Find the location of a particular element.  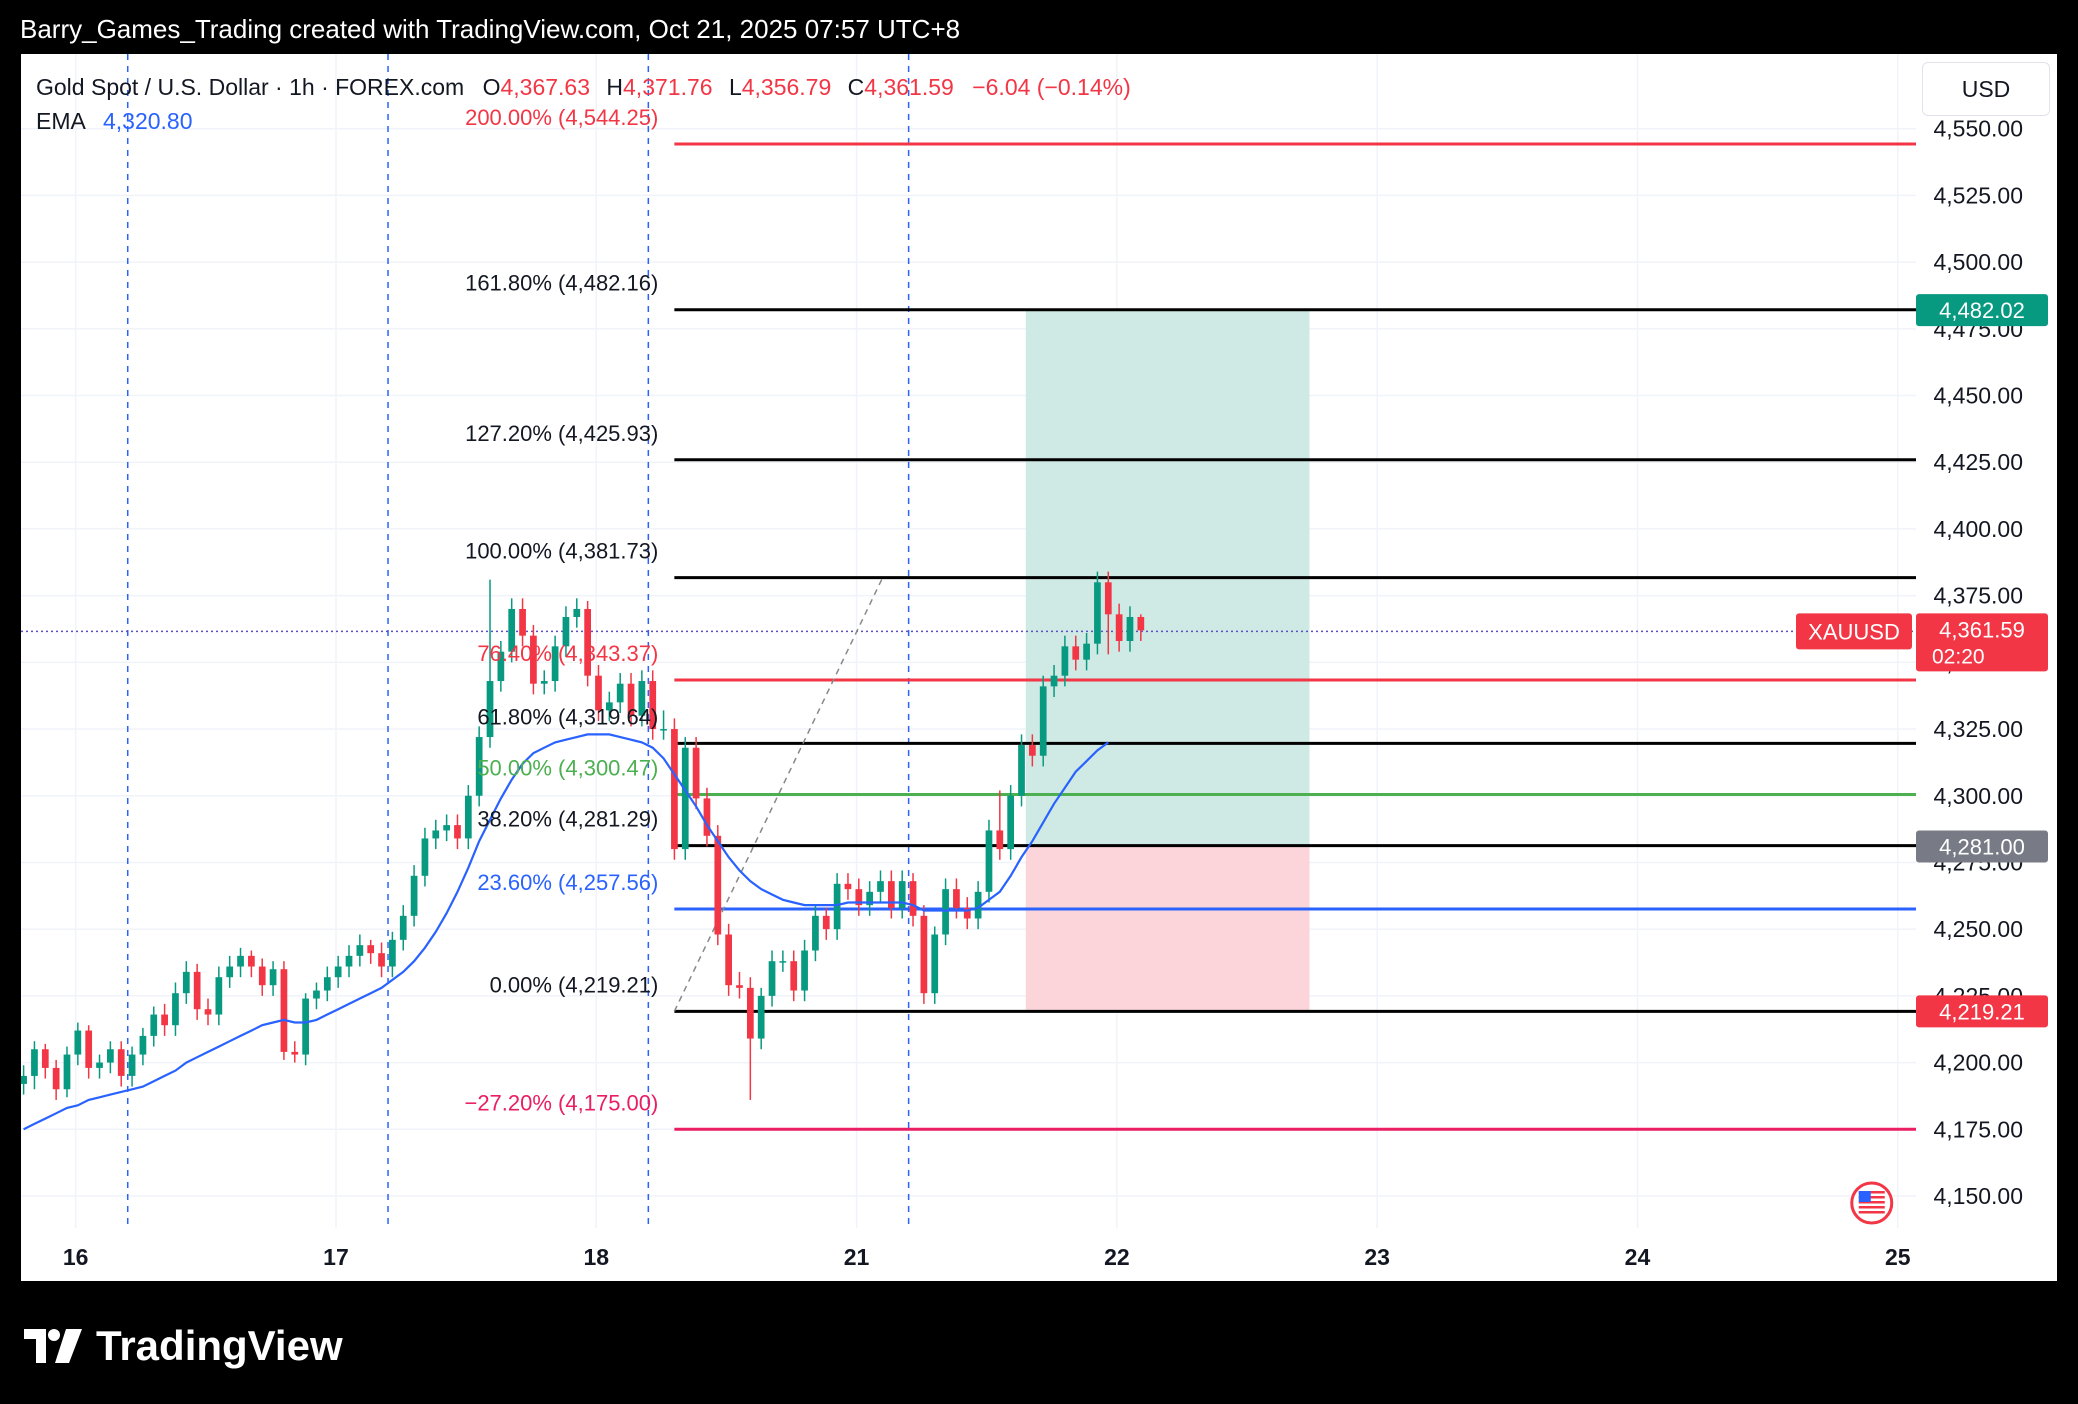

fib-level-label: 127.20% (4,425.93) is located at coordinates (561, 433).